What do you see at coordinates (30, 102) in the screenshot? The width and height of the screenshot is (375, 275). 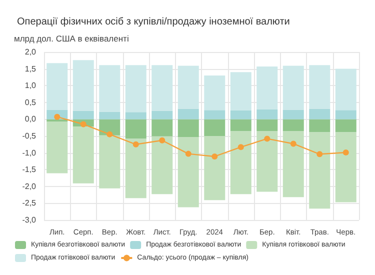 I see `y-tick-label: 0,5` at bounding box center [30, 102].